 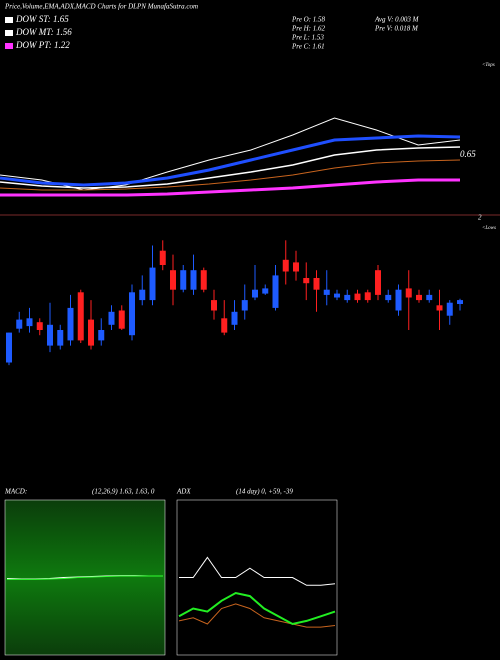 What do you see at coordinates (42, 19) in the screenshot?
I see `legend-label: DOW ST: 1.65` at bounding box center [42, 19].